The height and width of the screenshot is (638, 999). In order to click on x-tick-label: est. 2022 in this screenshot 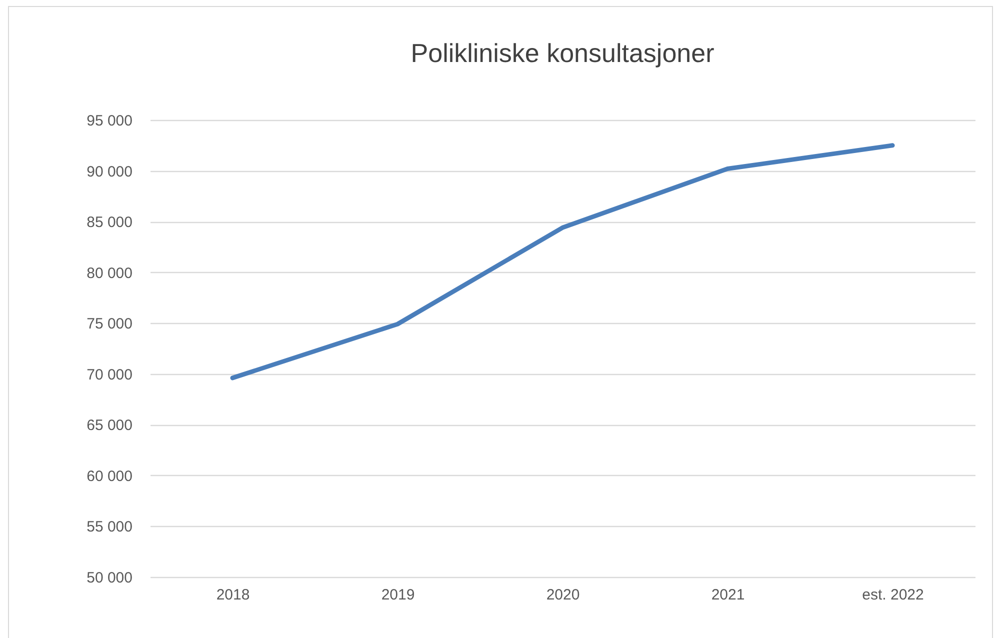, I will do `click(893, 595)`.